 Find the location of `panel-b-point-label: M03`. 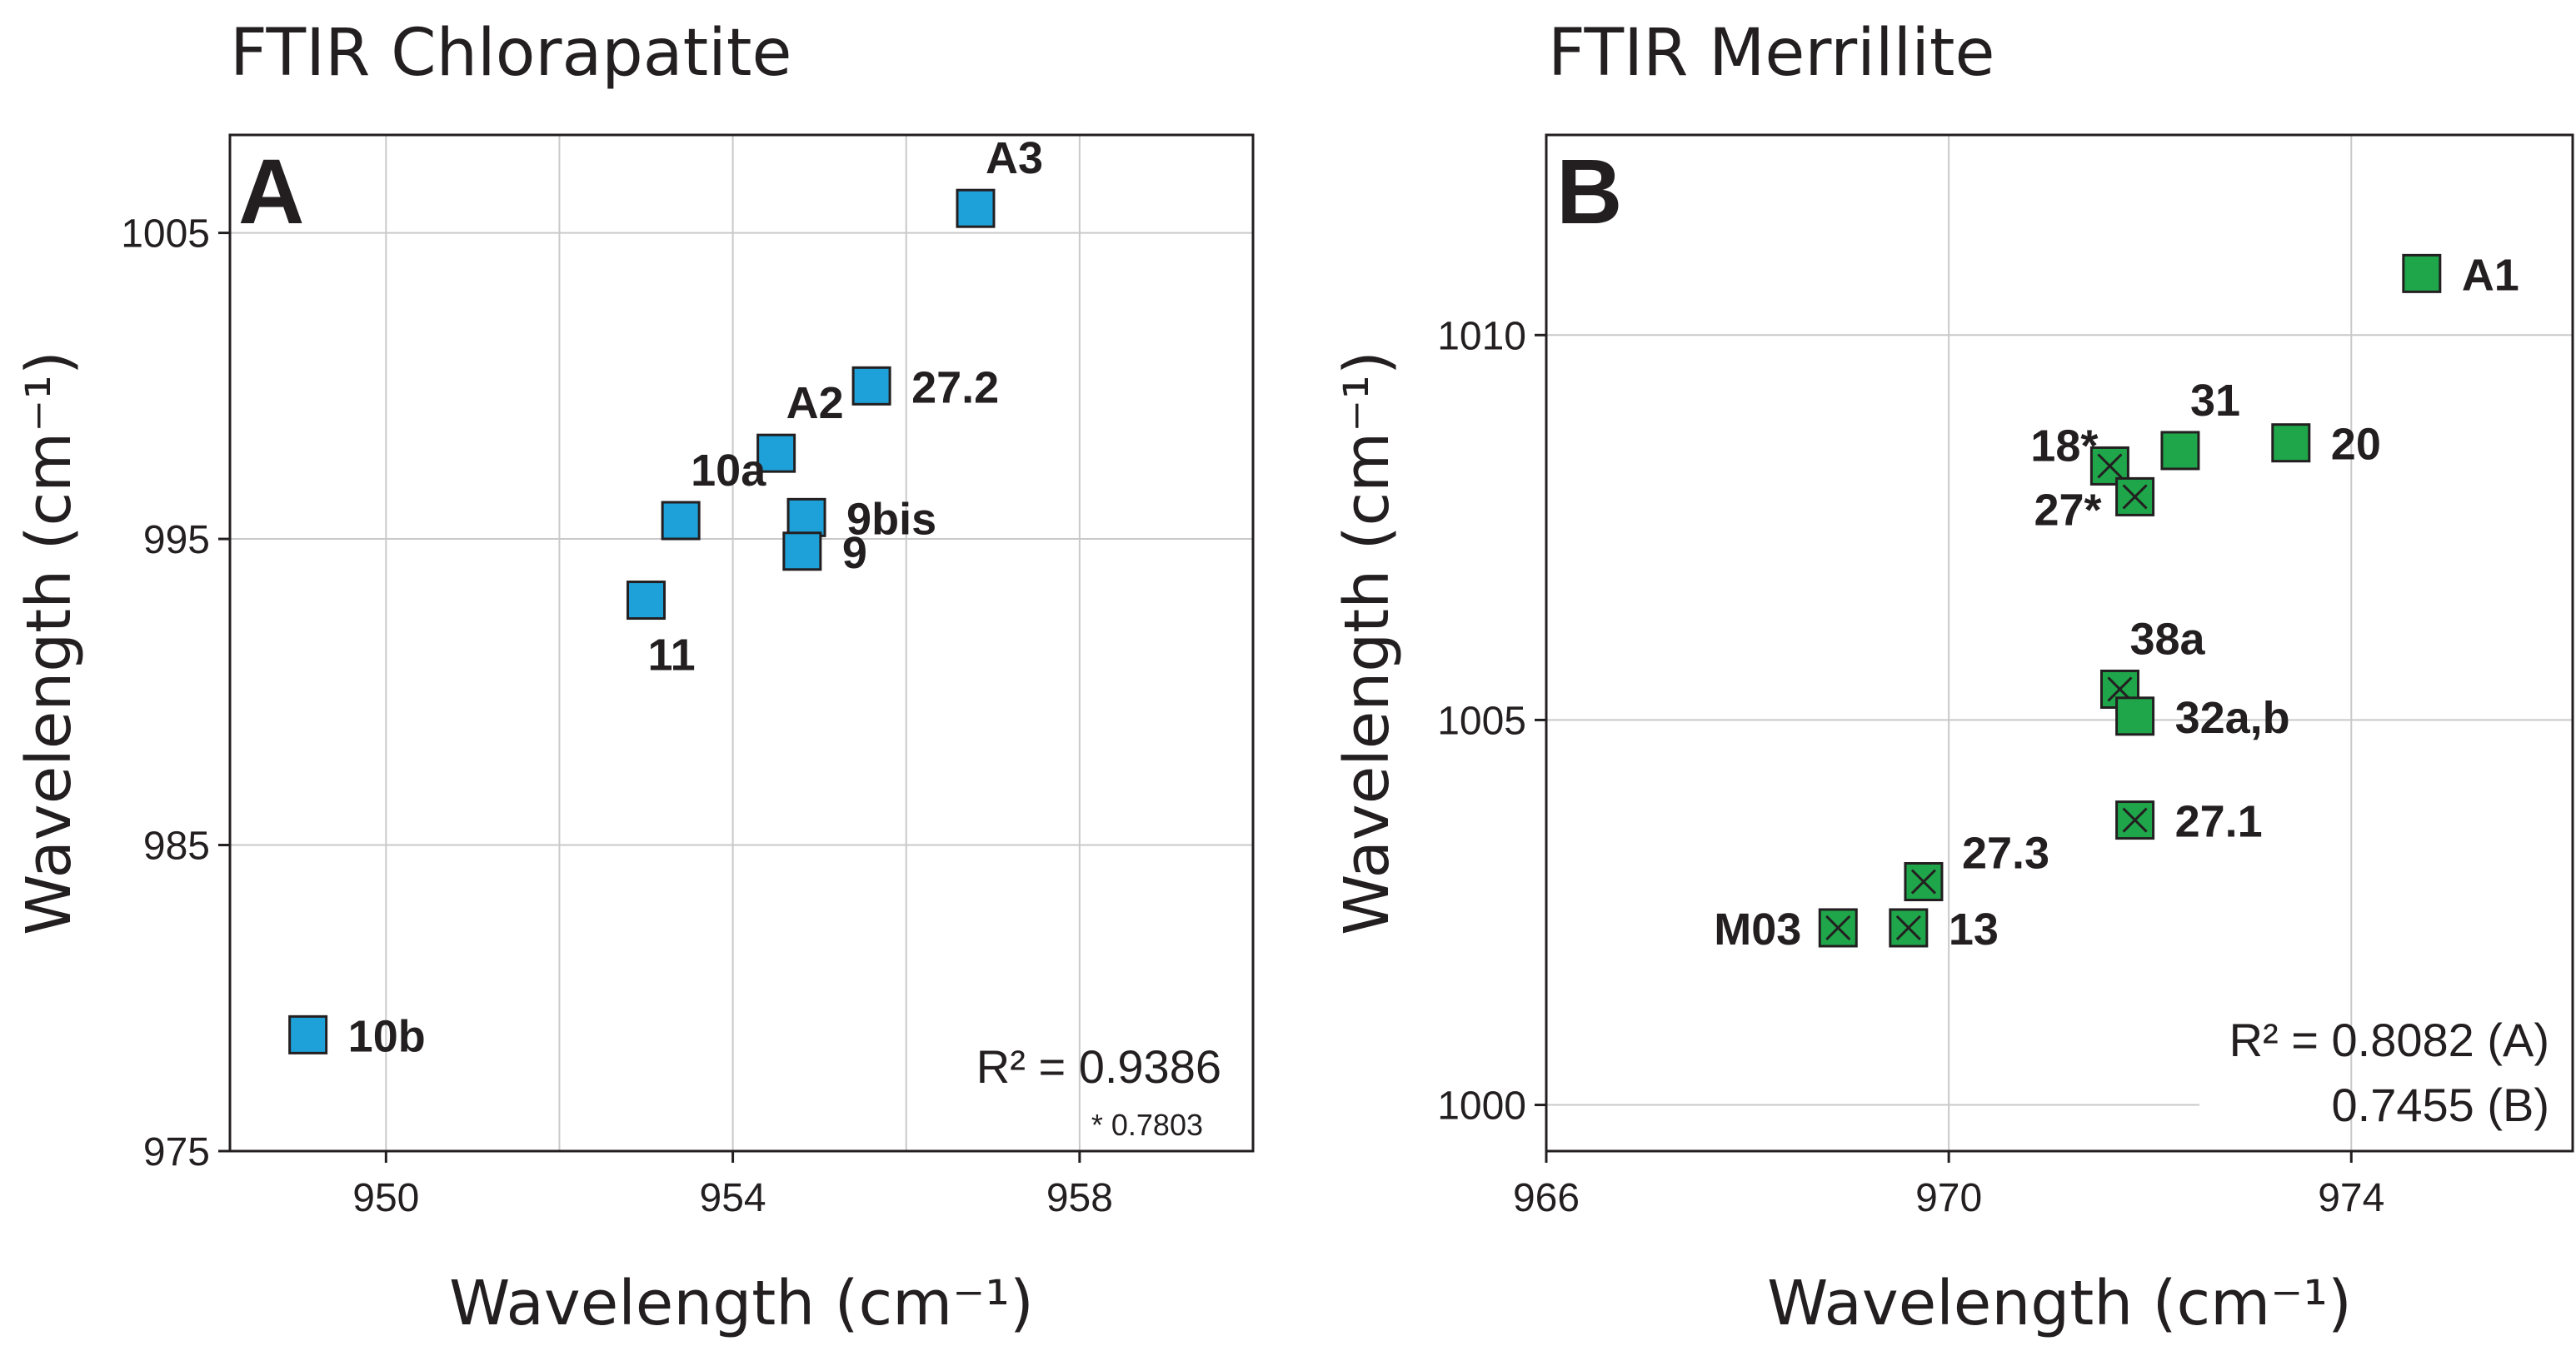

panel-b-point-label: M03 is located at coordinates (1757, 930).